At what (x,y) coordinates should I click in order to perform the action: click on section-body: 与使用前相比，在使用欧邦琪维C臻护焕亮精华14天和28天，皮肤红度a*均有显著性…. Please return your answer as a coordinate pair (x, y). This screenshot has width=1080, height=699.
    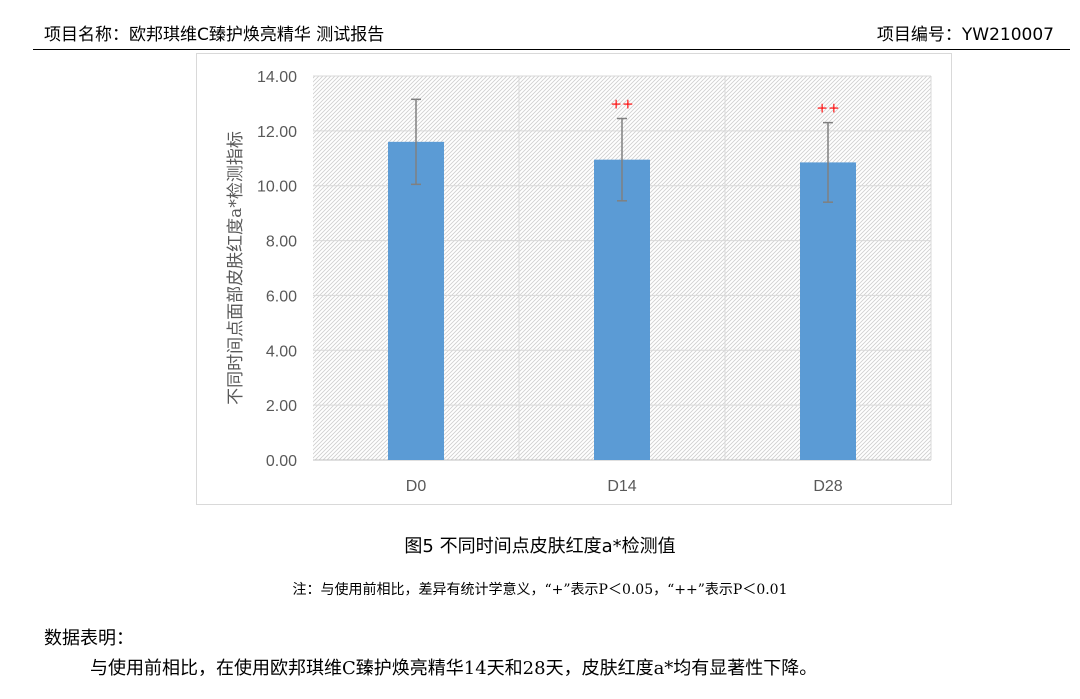
    Looking at the image, I should click on (454, 668).